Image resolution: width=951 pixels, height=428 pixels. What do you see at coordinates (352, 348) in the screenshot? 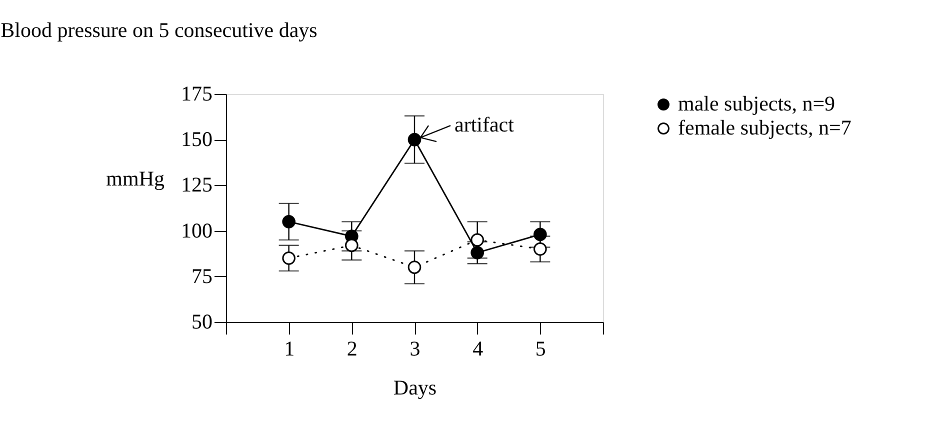
I see `x-tick-label: 2` at bounding box center [352, 348].